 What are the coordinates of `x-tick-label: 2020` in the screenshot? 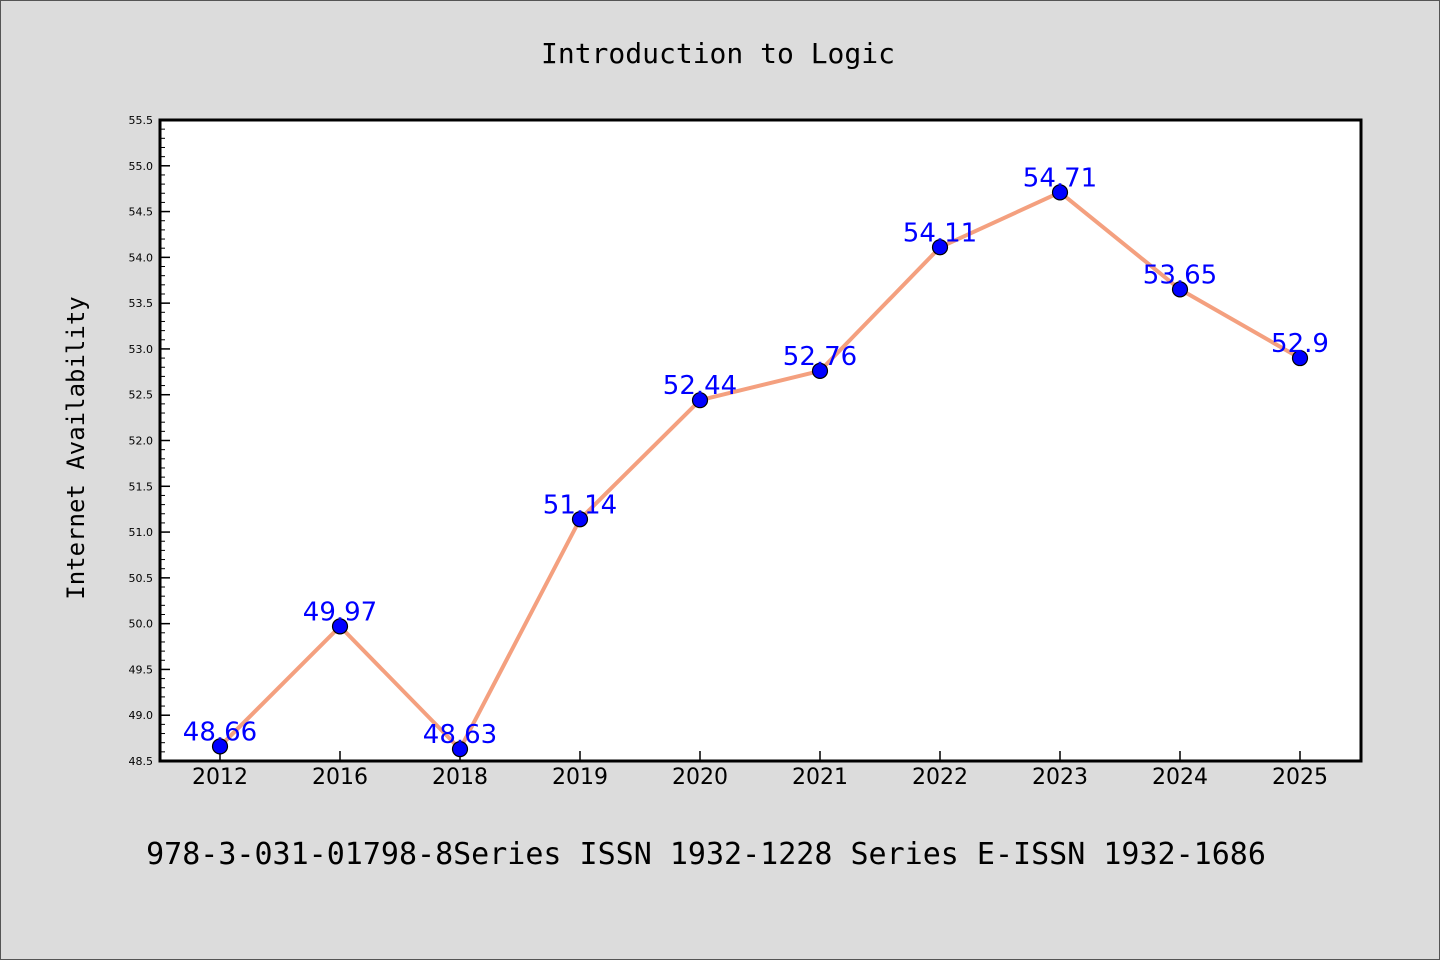 It's located at (700, 777).